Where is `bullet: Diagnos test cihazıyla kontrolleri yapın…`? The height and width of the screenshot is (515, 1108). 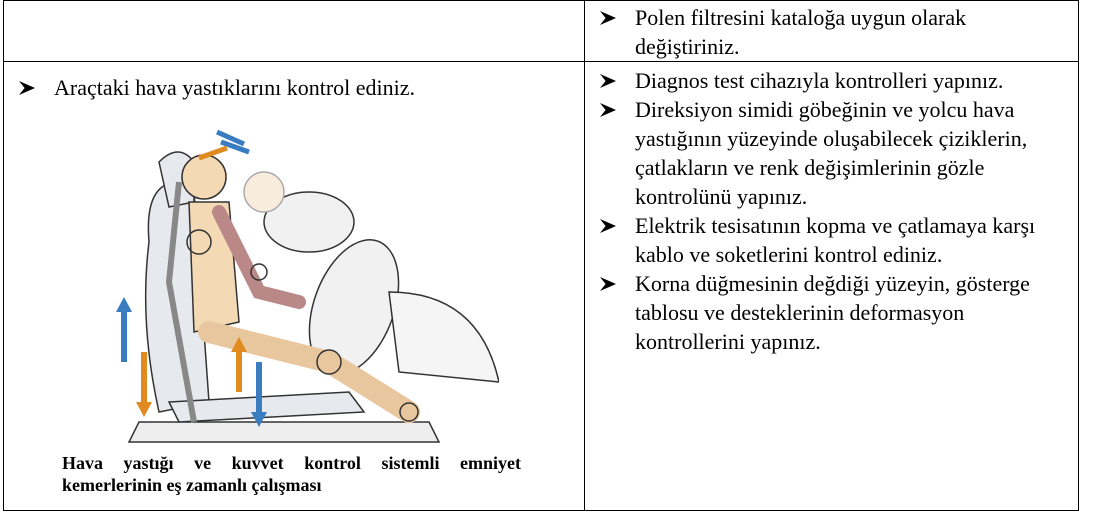
bullet: Diagnos test cihazıyla kontrolleri yapın… is located at coordinates (820, 80).